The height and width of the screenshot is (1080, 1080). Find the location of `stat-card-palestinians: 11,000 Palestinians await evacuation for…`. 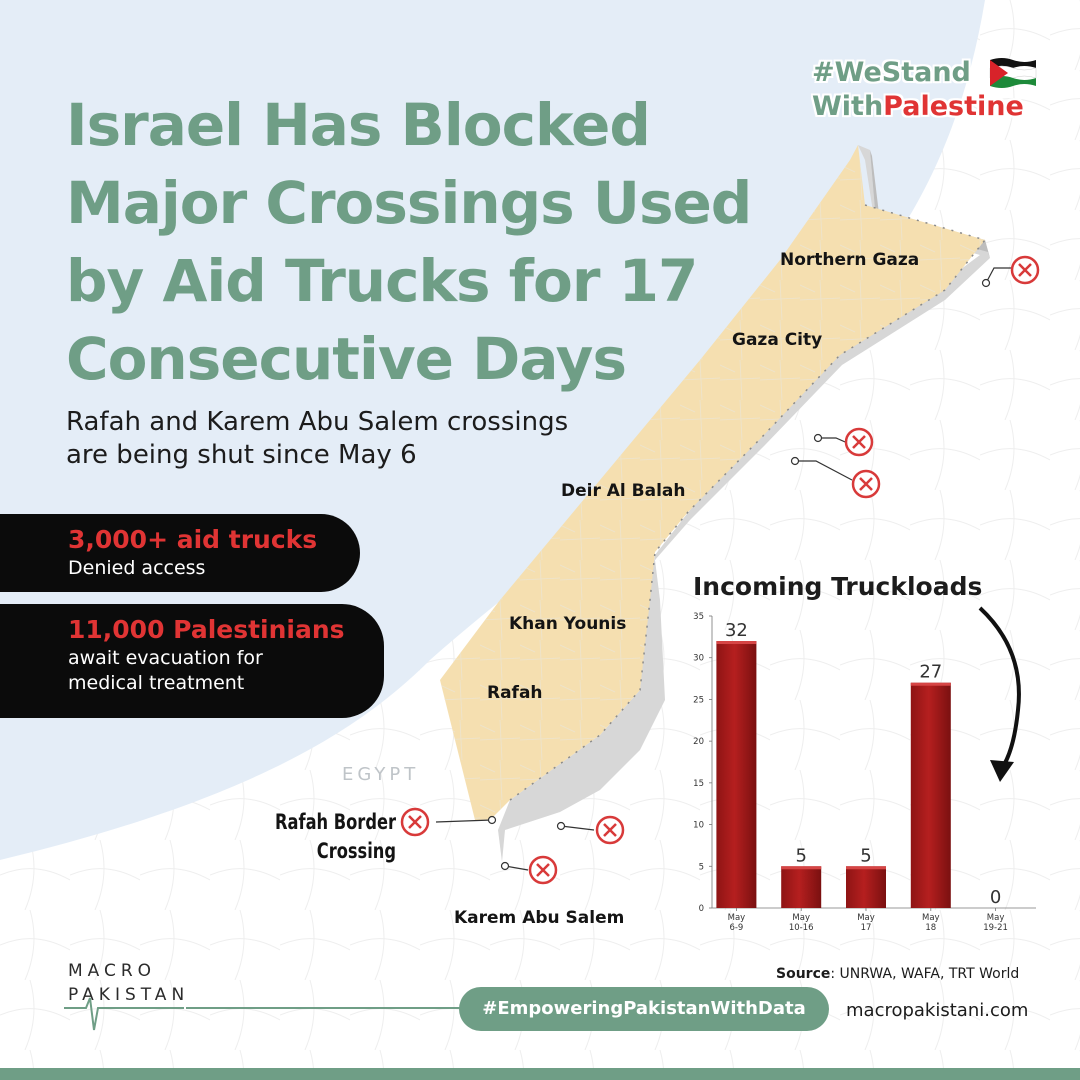

stat-card-palestinians: 11,000 Palestinians await evacuation for… is located at coordinates (192, 661).